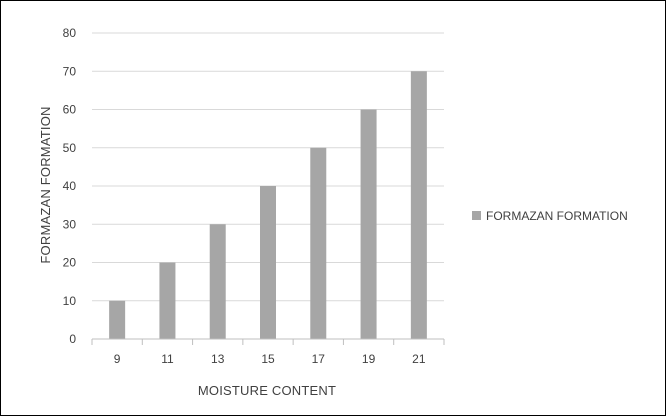 This screenshot has height=417, width=666. Describe the element at coordinates (419, 359) in the screenshot. I see `x-tick-label: 21` at that location.